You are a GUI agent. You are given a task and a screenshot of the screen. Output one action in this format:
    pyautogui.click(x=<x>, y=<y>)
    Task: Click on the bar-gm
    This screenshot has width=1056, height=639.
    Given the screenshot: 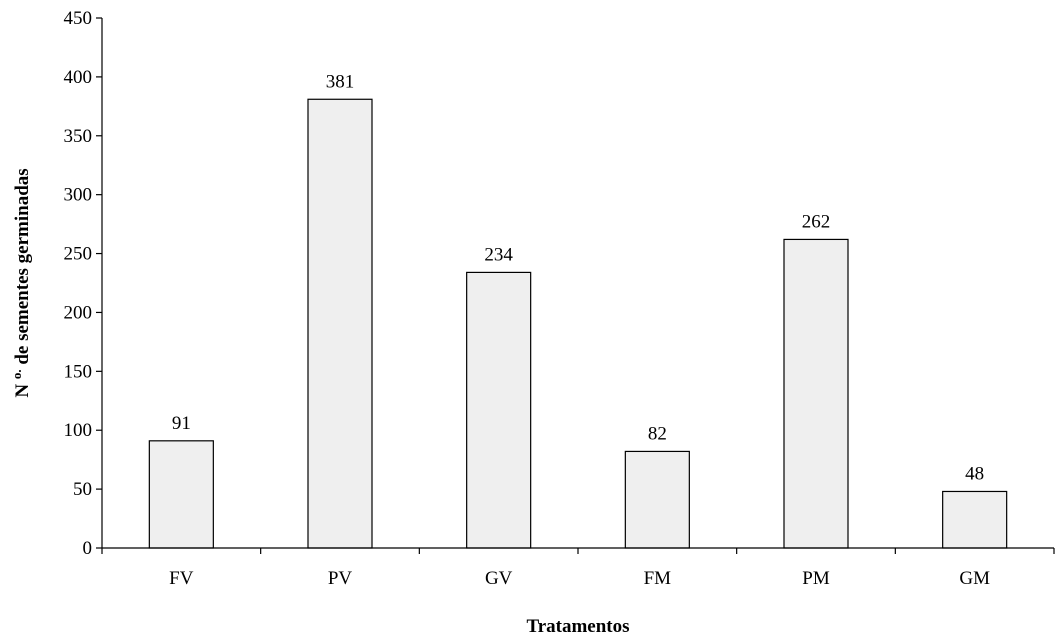 What is the action you would take?
    pyautogui.click(x=975, y=519)
    